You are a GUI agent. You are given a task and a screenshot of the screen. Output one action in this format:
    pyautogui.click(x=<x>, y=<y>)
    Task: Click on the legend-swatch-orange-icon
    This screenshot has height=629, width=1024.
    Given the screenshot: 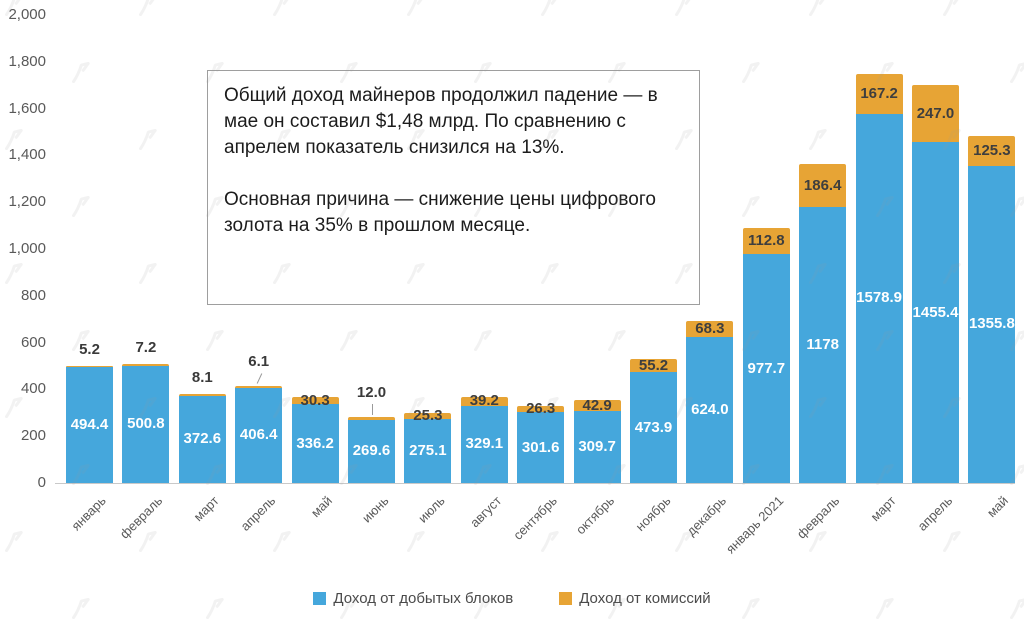 What is the action you would take?
    pyautogui.click(x=566, y=598)
    